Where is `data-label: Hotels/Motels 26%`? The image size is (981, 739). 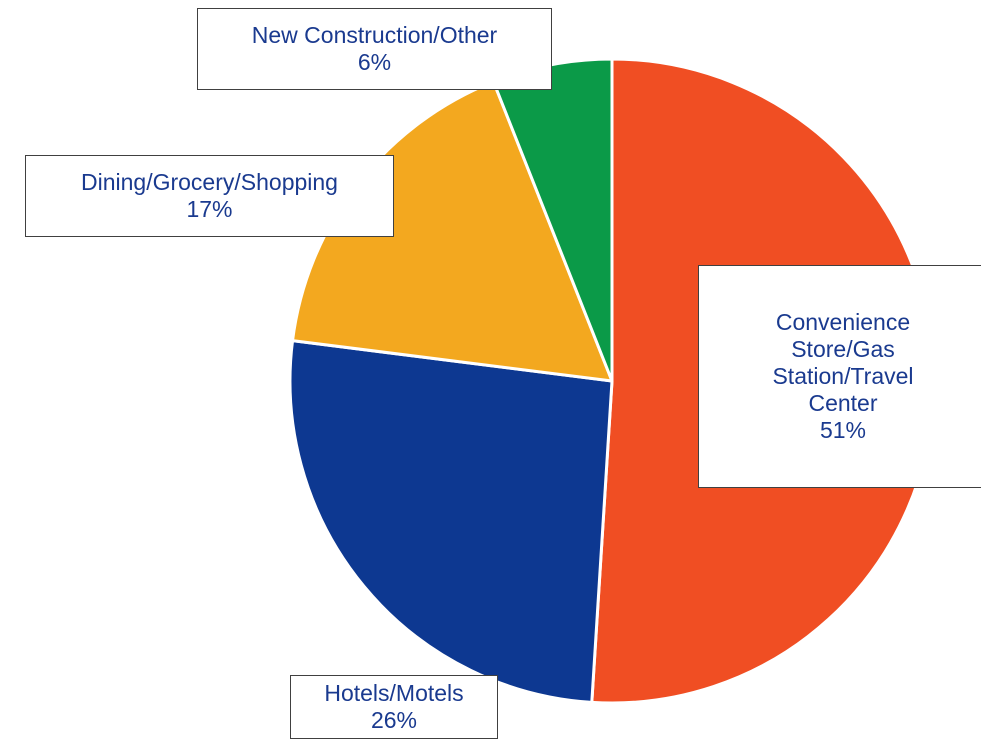 data-label: Hotels/Motels 26% is located at coordinates (394, 707).